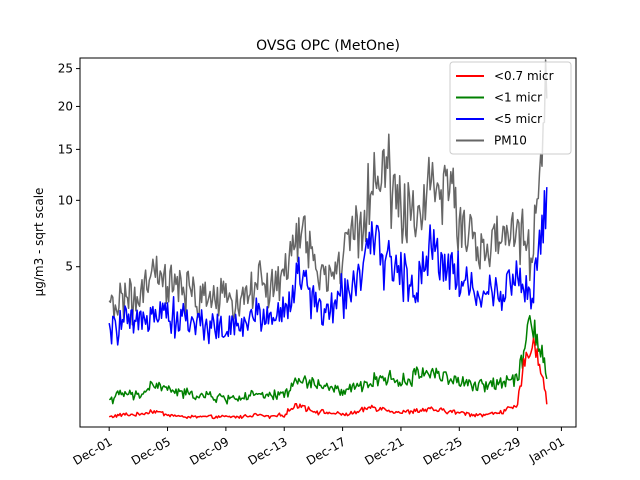 The image size is (640, 480). Describe the element at coordinates (65, 149) in the screenshot. I see `y-tick-label: 15` at that location.